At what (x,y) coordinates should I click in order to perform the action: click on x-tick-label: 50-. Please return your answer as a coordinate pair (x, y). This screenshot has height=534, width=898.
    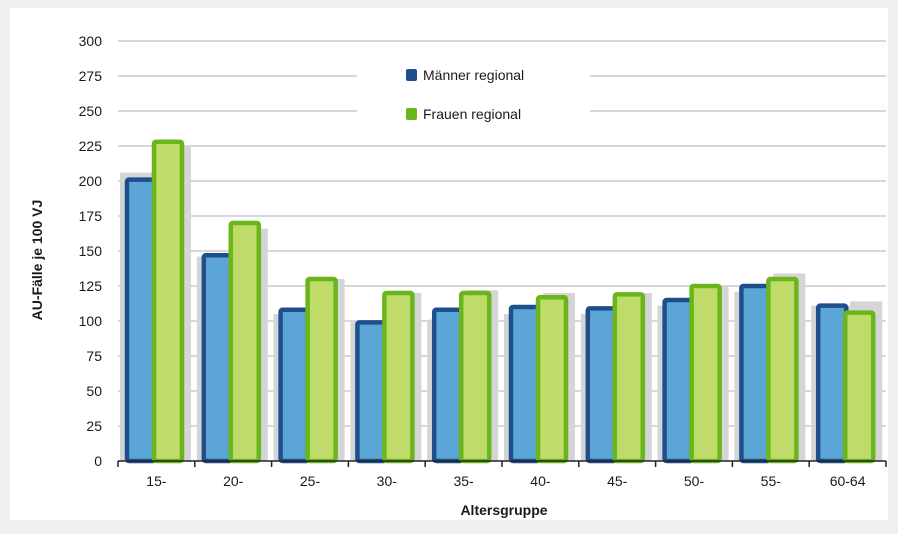
    Looking at the image, I should click on (694, 481).